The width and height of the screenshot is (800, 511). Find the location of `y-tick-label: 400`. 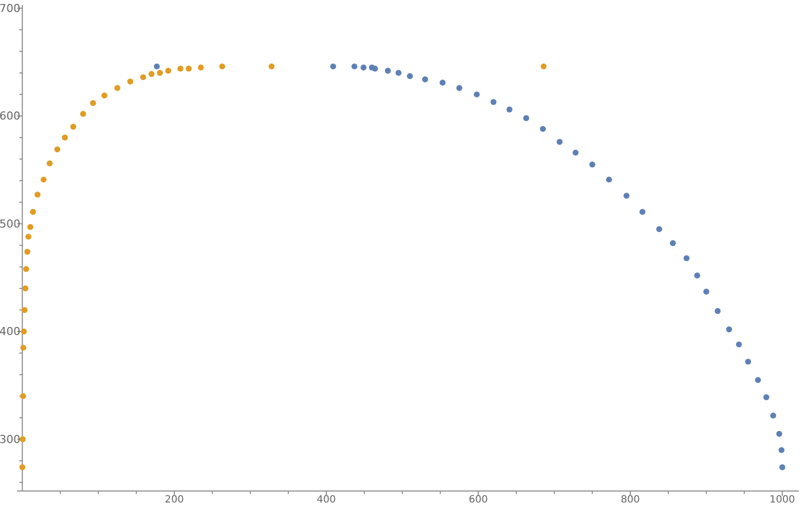

y-tick-label: 400 is located at coordinates (10, 331).